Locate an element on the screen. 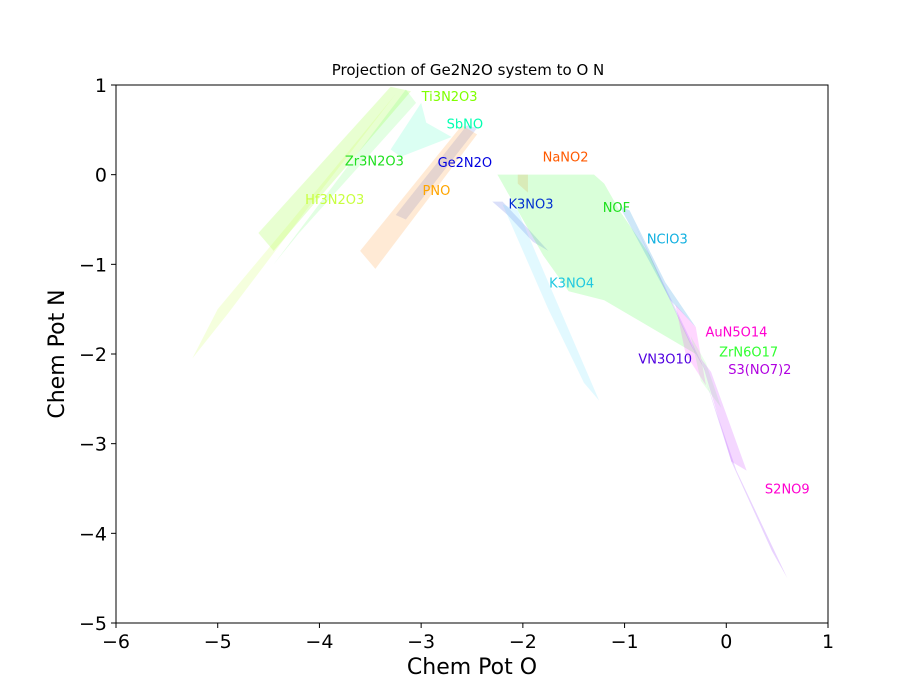 Image resolution: width=919 pixels, height=700 pixels. phase-region-pno is located at coordinates (419, 197).